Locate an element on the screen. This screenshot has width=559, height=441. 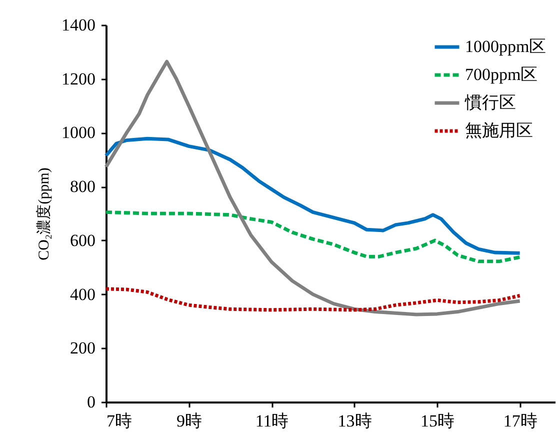
y-tick-label: 800 is located at coordinates (83, 186).